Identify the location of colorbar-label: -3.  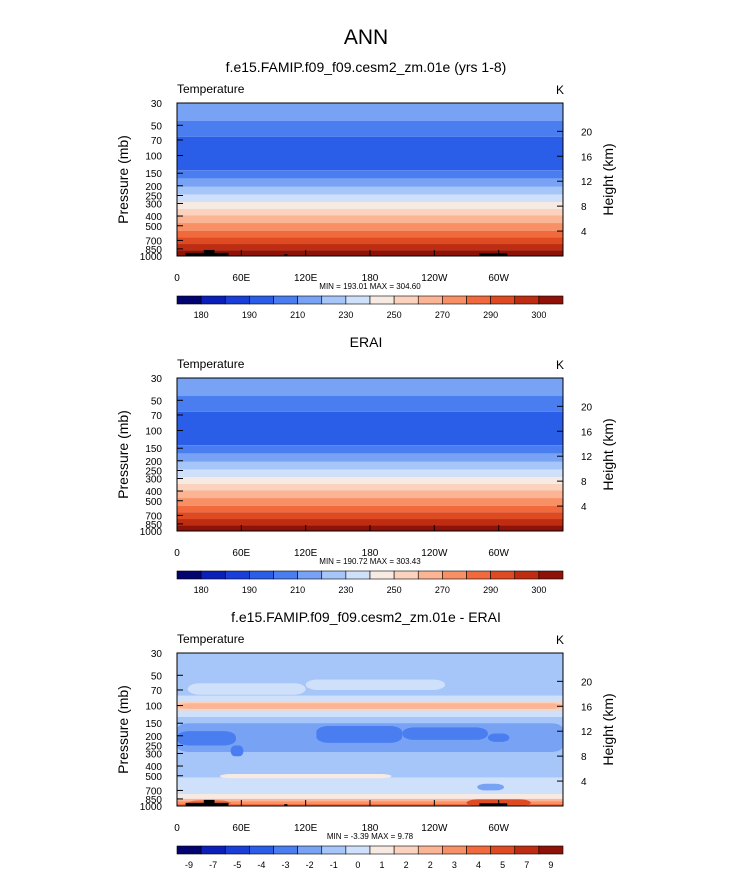
(286, 865).